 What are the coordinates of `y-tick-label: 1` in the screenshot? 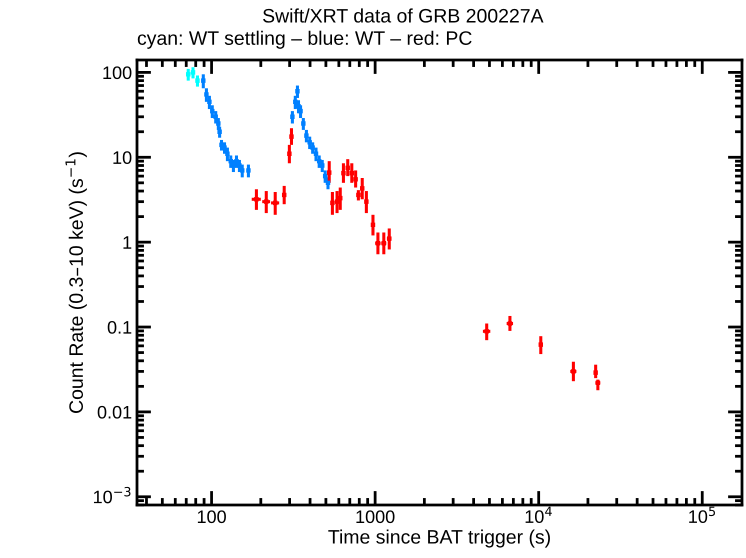 It's located at (127, 242).